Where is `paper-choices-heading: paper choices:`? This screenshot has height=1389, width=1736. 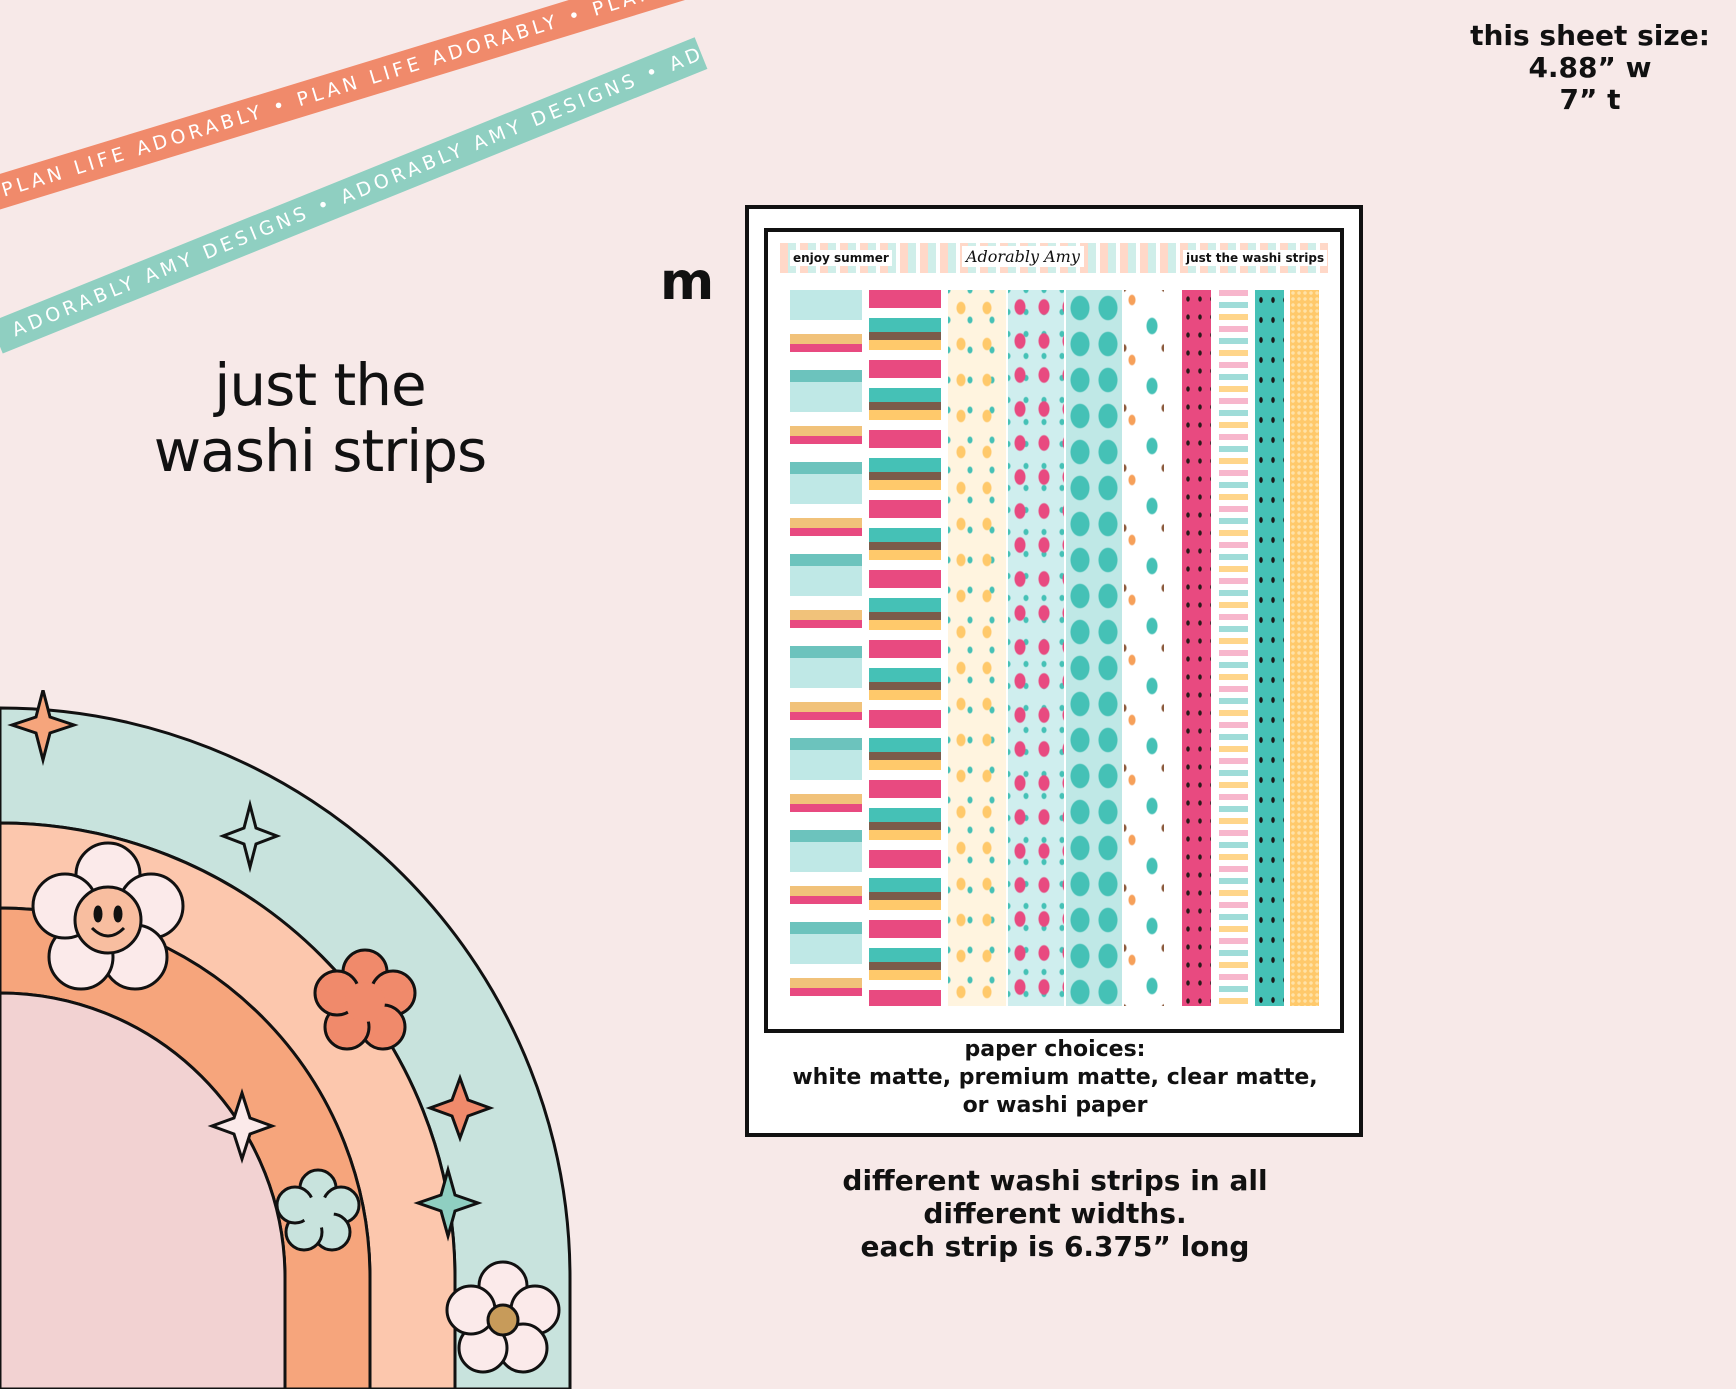 paper-choices-heading: paper choices: is located at coordinates (1055, 1049).